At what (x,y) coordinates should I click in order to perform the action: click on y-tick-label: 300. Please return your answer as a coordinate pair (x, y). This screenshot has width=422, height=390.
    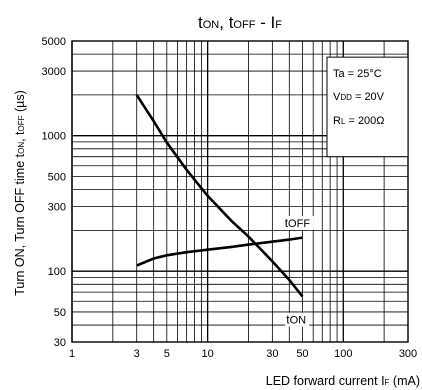
    Looking at the image, I should click on (57, 208).